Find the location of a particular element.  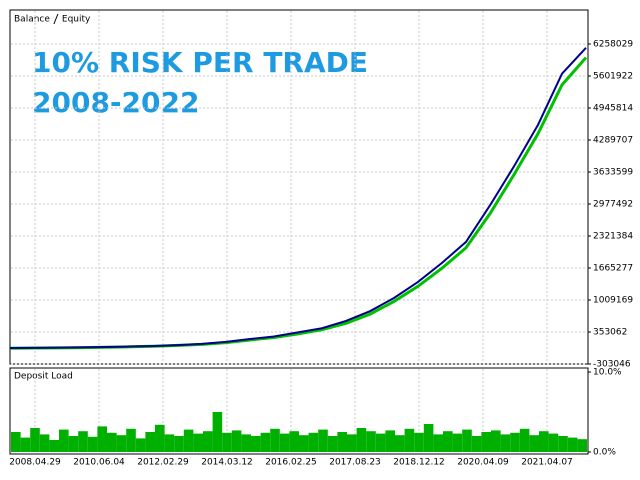

y-tick-label: 3633599 is located at coordinates (613, 172).